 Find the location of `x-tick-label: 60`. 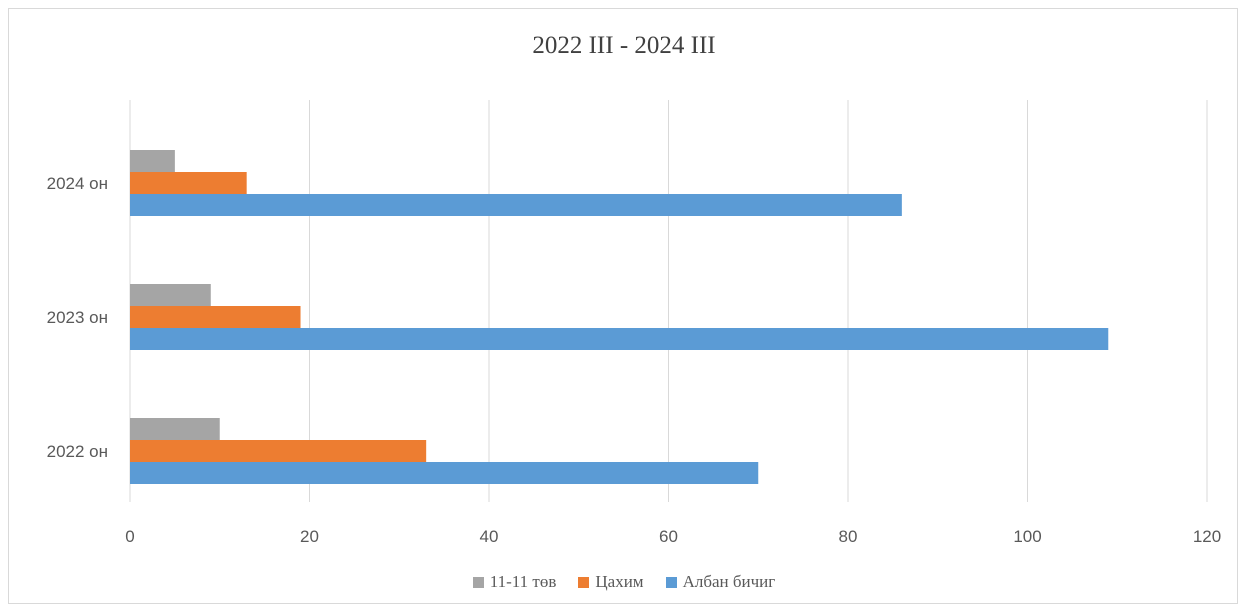

x-tick-label: 60 is located at coordinates (668, 536).